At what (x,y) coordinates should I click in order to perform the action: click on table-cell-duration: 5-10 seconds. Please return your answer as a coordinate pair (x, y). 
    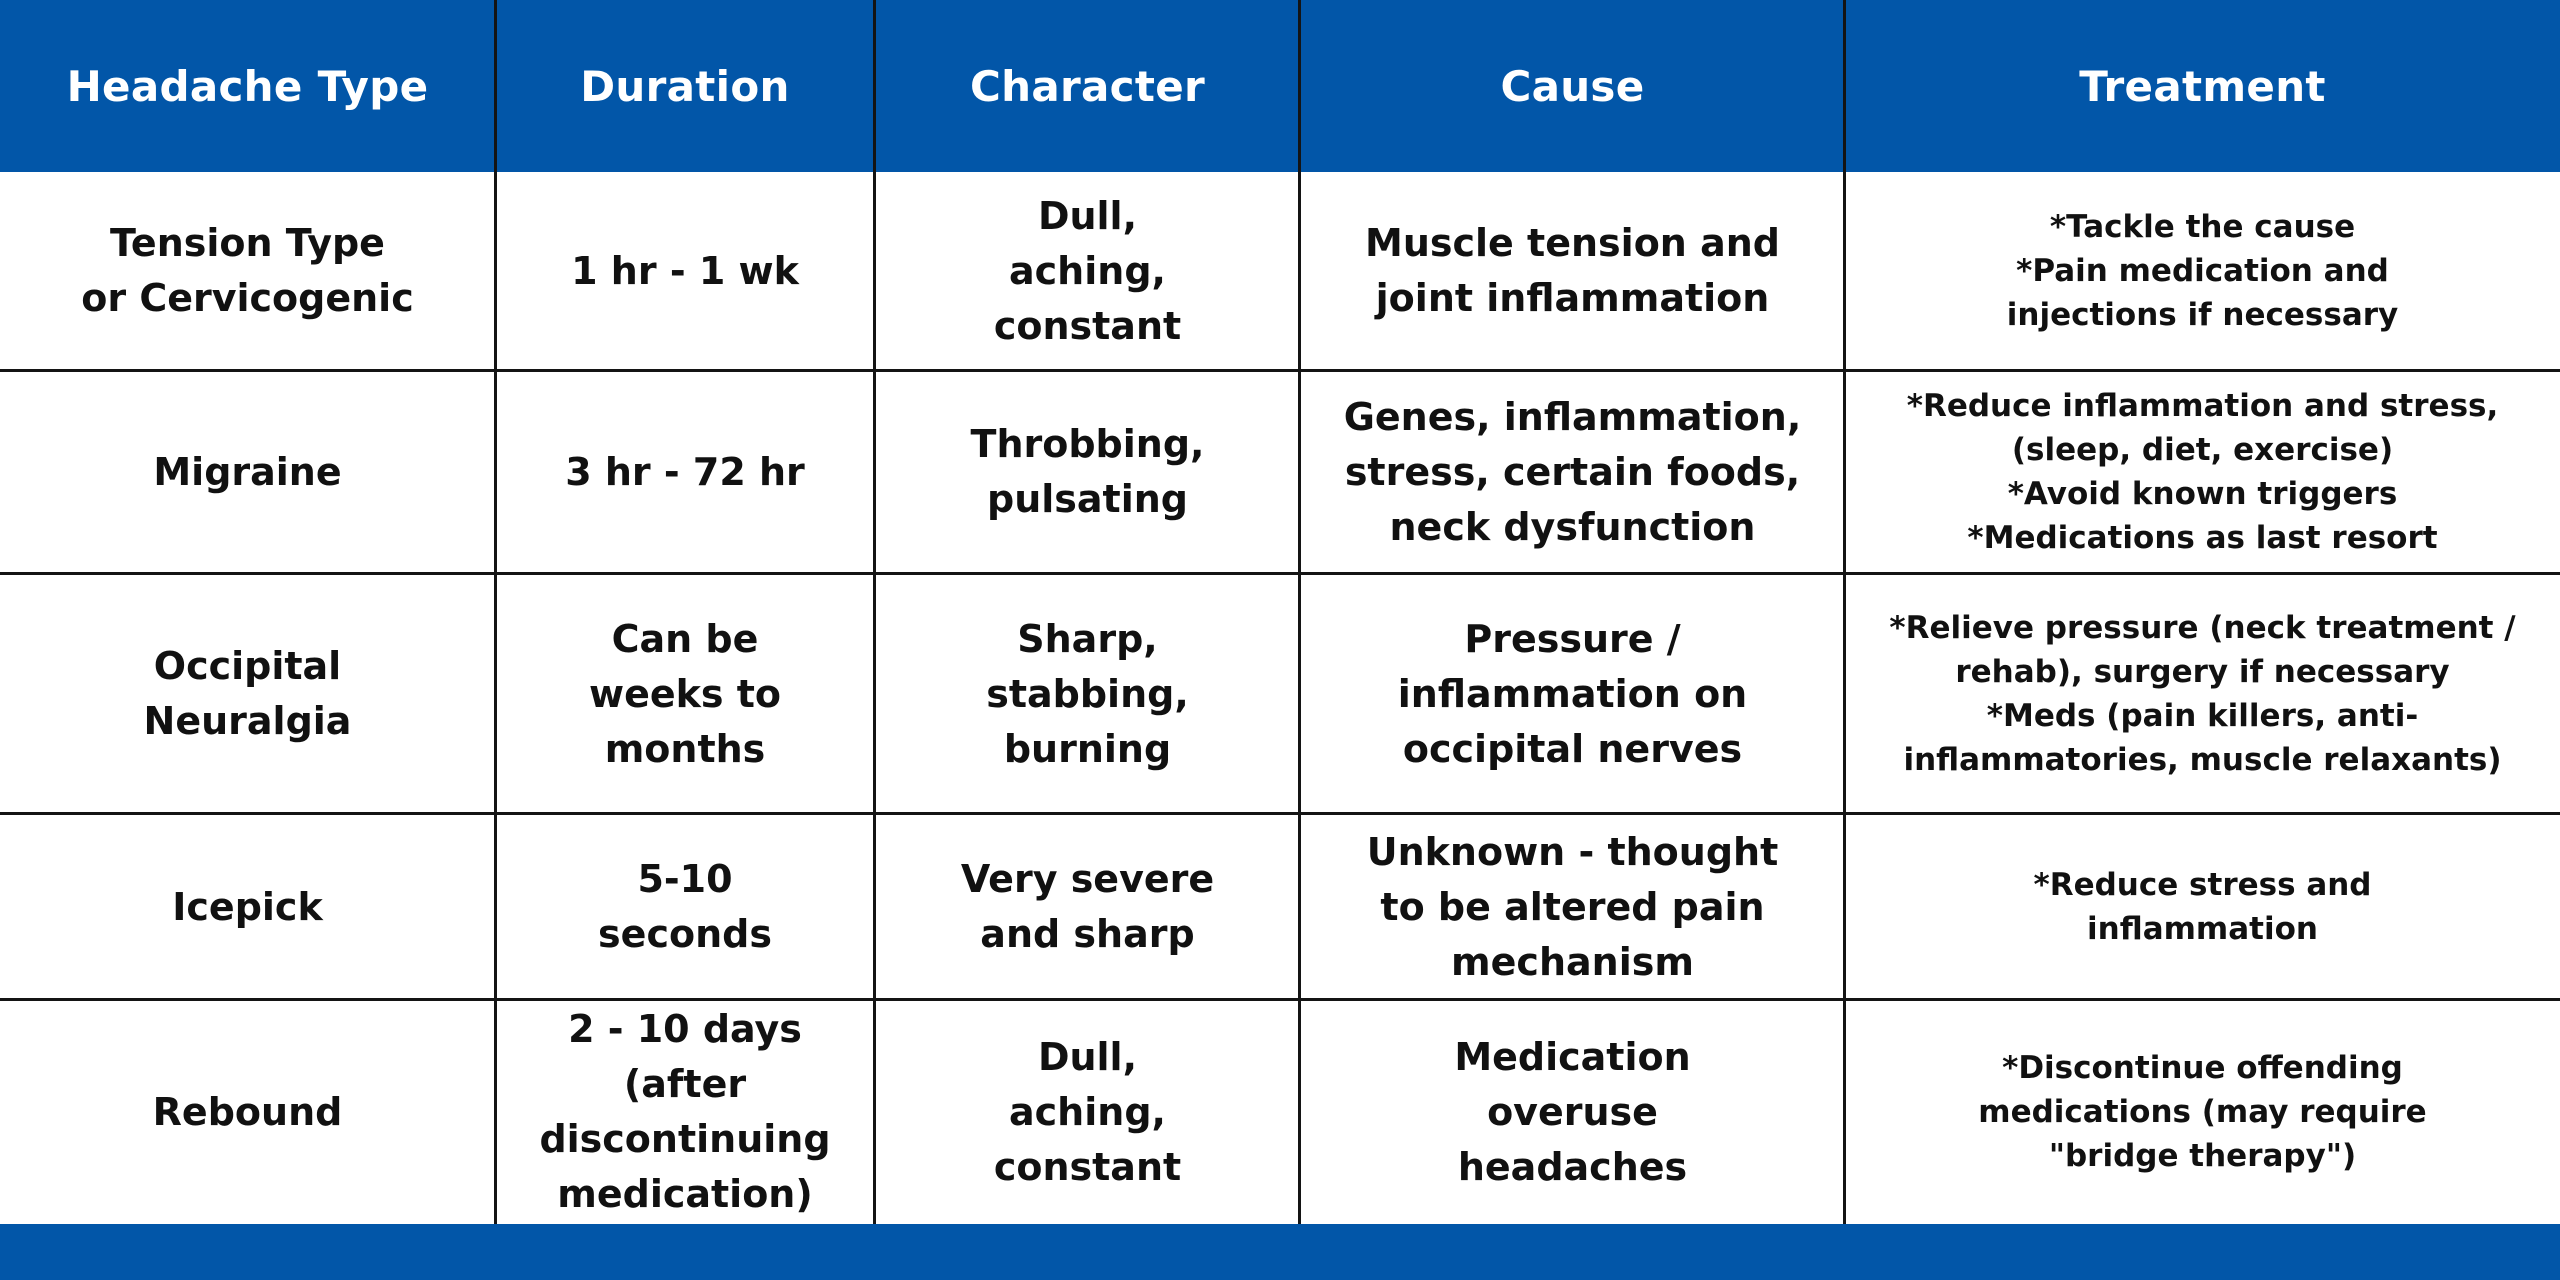
    Looking at the image, I should click on (685, 906).